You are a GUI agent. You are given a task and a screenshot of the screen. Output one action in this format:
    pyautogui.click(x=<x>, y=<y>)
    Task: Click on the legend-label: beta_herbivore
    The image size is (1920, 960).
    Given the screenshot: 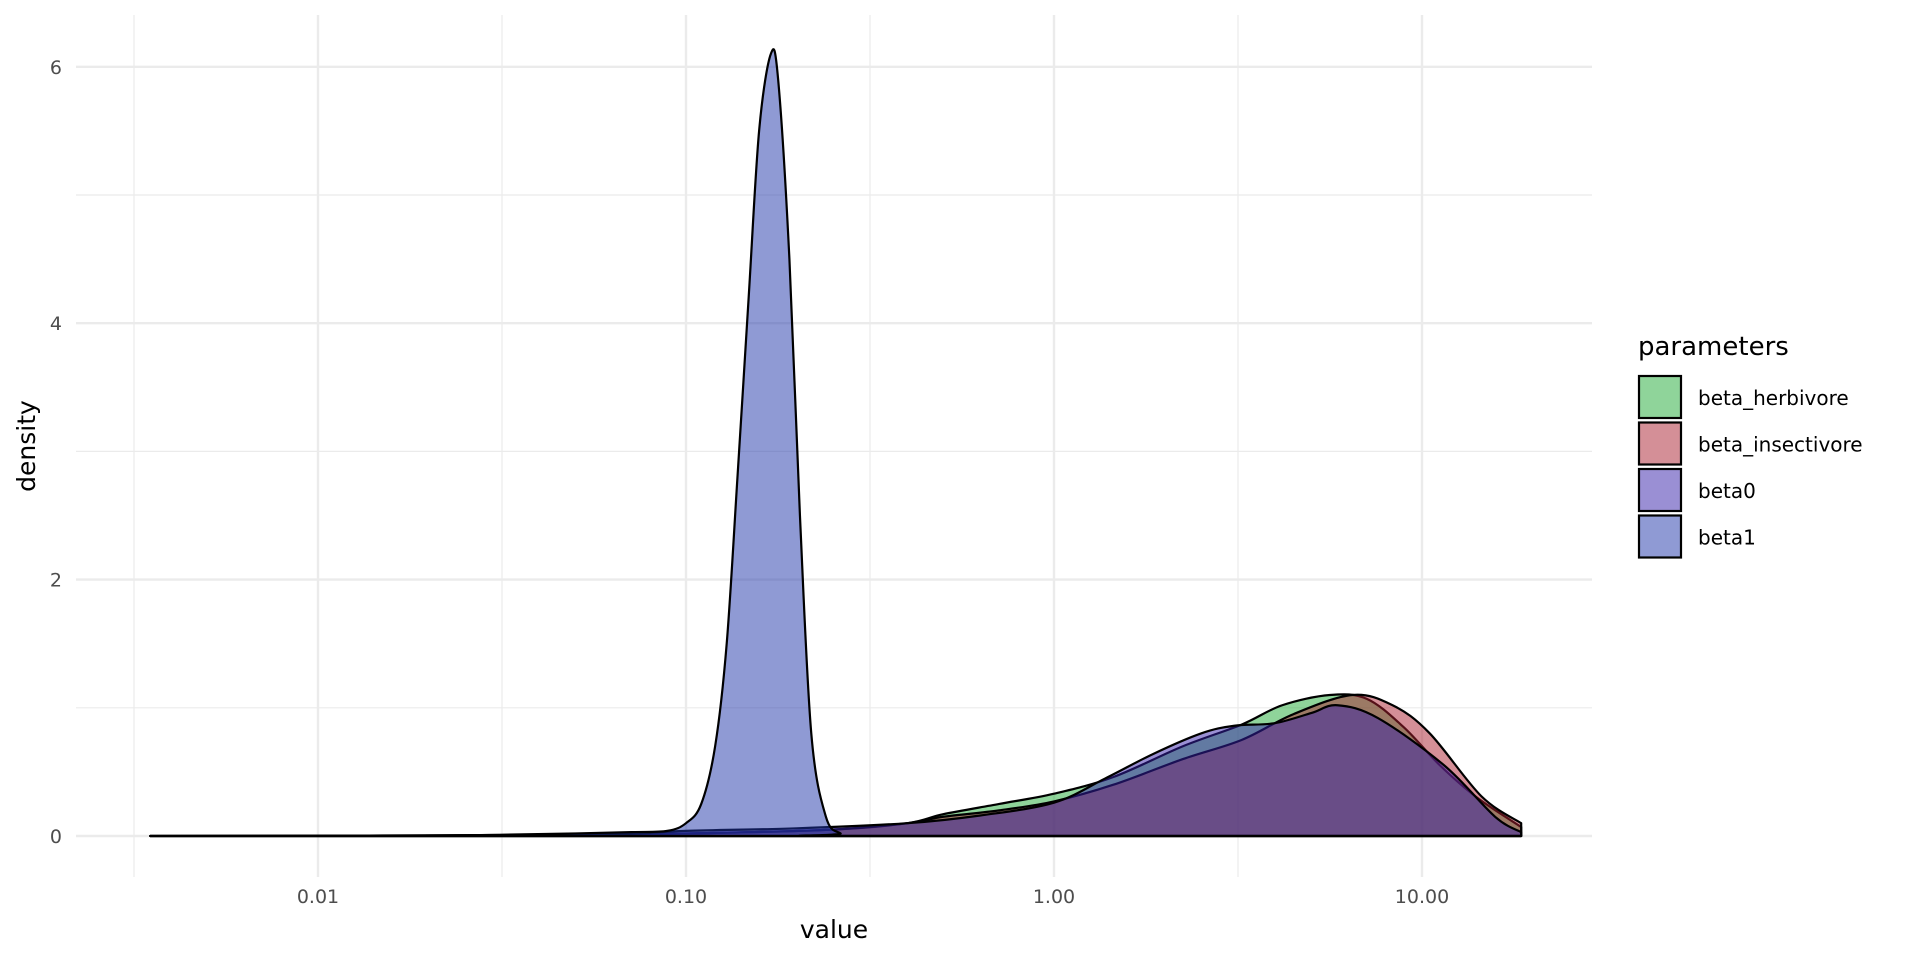 What is the action you would take?
    pyautogui.click(x=1773, y=398)
    